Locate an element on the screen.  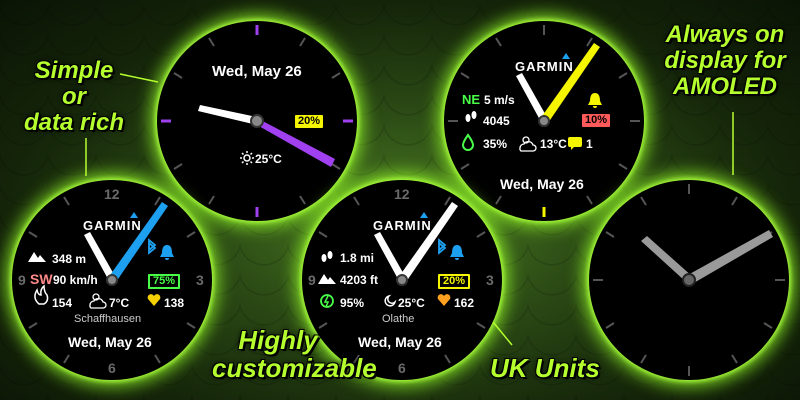
calories-label: 154 is located at coordinates (62, 303).